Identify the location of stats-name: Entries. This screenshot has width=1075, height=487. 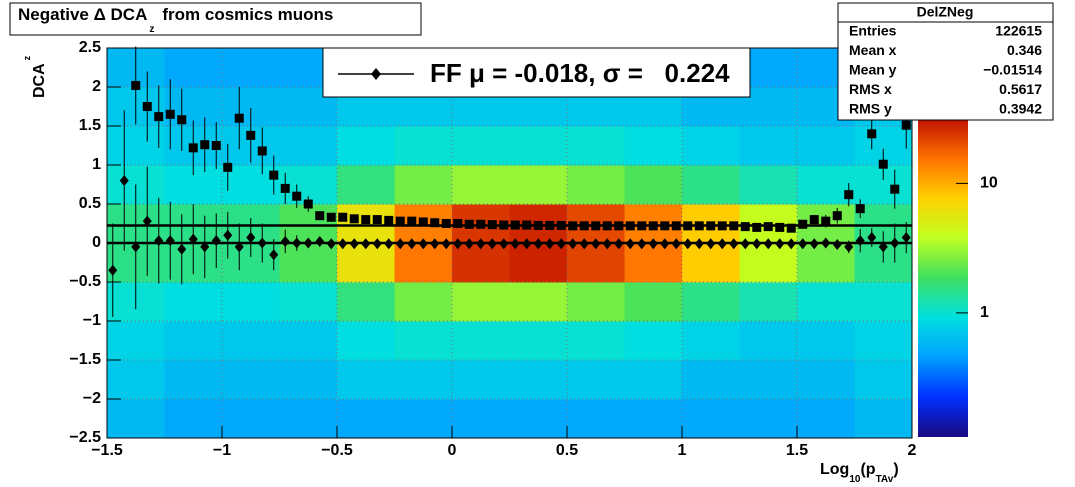
(873, 31).